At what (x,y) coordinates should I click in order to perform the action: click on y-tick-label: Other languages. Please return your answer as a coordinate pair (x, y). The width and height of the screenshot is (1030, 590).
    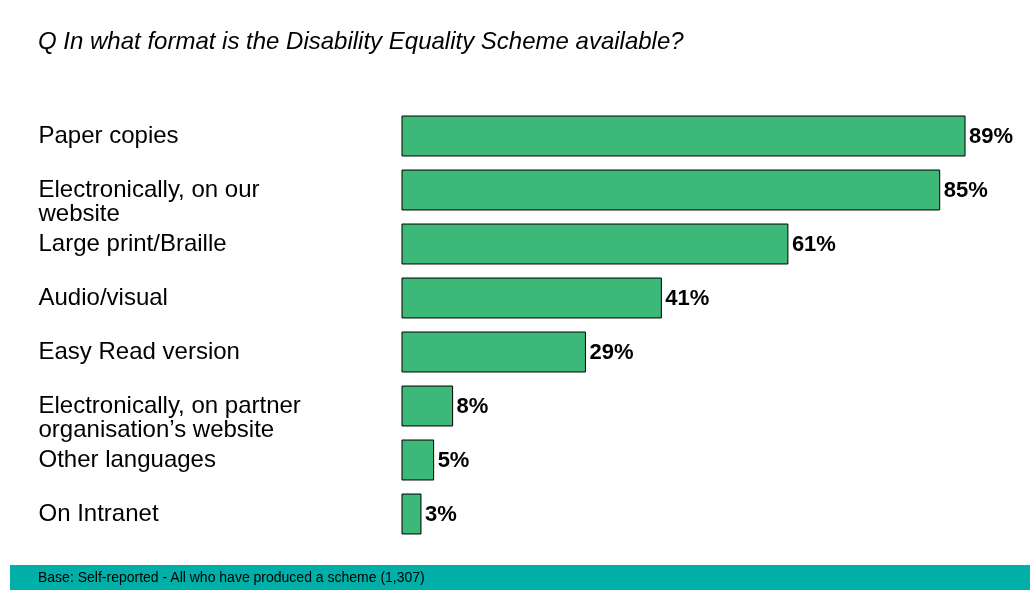
    Looking at the image, I should click on (127, 458).